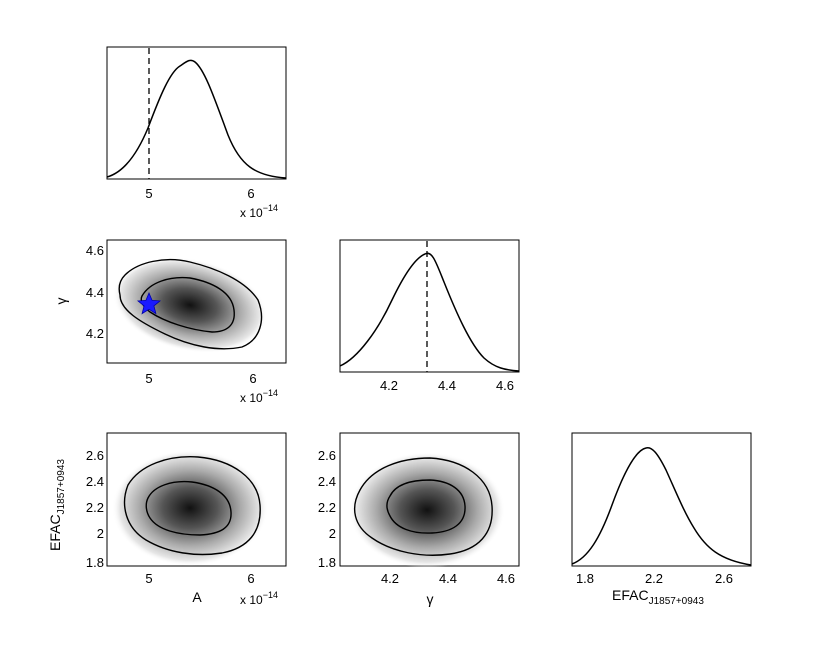 This screenshot has height=645, width=830. I want to click on efac-marginal-xlabel: EFACJ1857+0943, so click(658, 597).